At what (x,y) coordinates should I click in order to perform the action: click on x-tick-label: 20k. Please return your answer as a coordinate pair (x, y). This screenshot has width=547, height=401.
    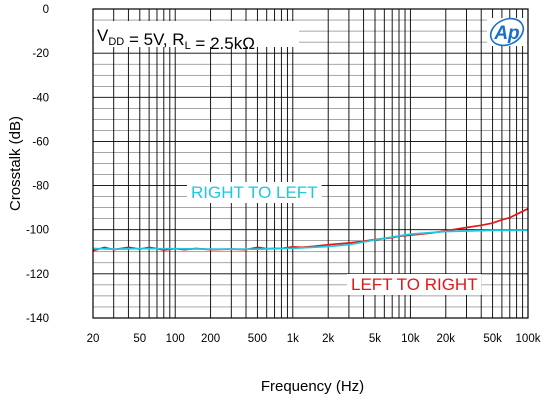
    Looking at the image, I should click on (446, 339).